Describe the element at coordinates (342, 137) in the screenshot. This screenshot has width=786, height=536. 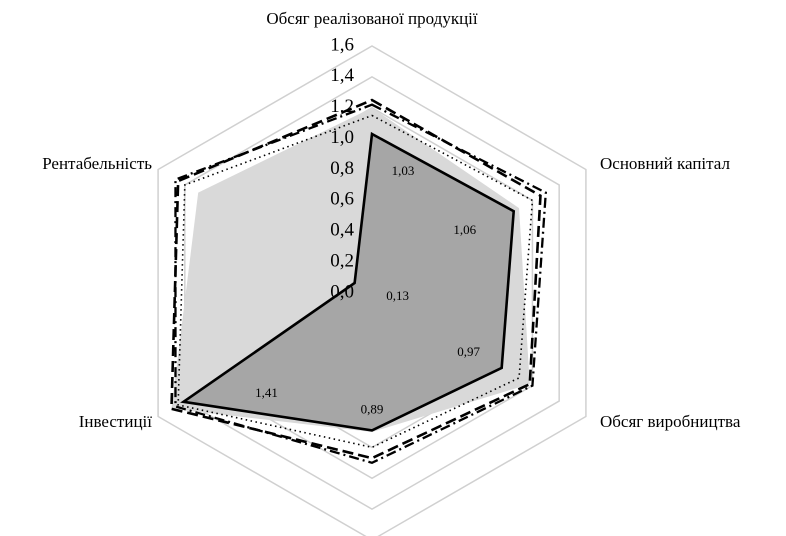
I see `r-tick-label: 1,0` at that location.